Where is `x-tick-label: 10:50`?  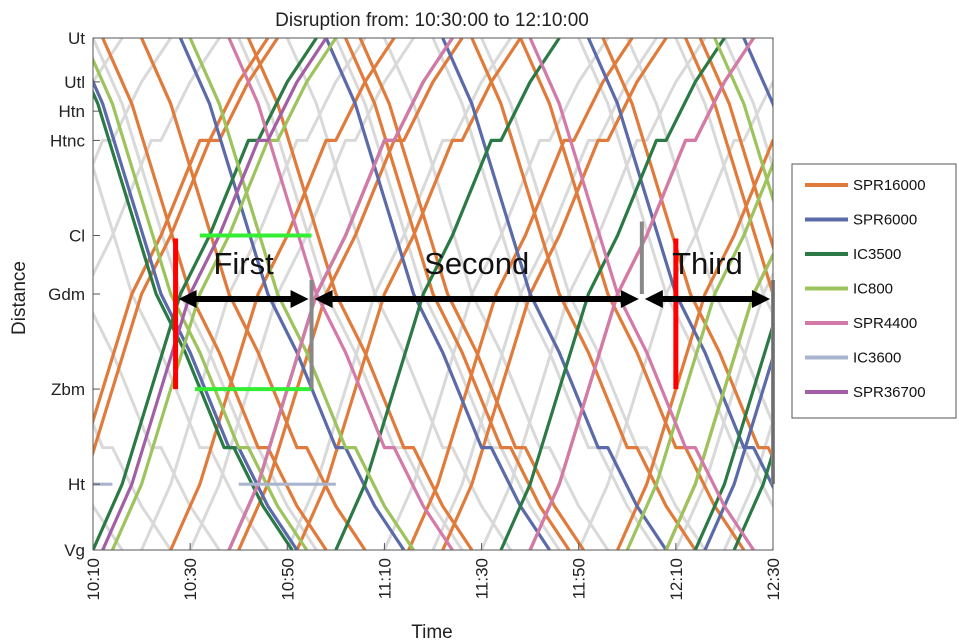
x-tick-label: 10:50 is located at coordinates (287, 579).